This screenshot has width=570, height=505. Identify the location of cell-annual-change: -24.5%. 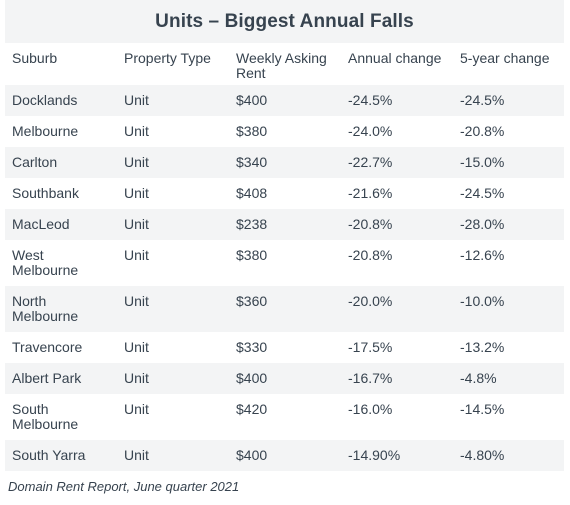
(370, 100).